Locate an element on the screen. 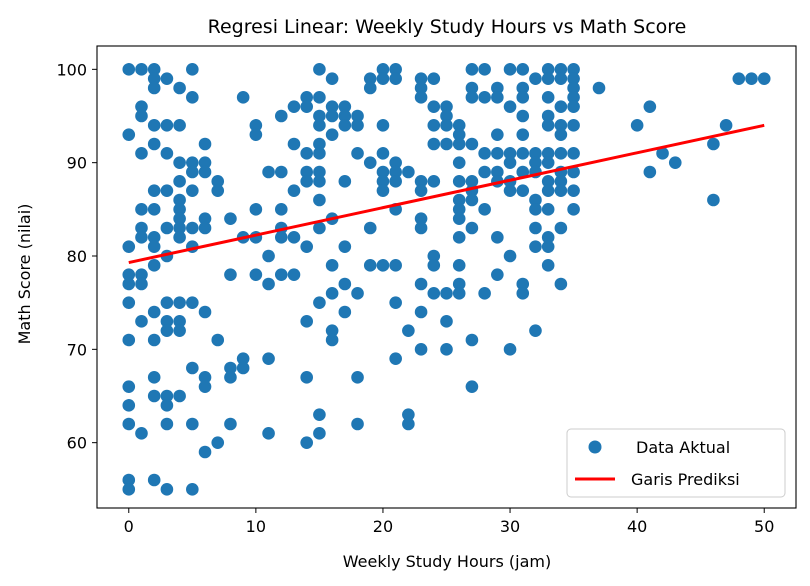 The height and width of the screenshot is (586, 810). x-tick-label: 50 is located at coordinates (764, 526).